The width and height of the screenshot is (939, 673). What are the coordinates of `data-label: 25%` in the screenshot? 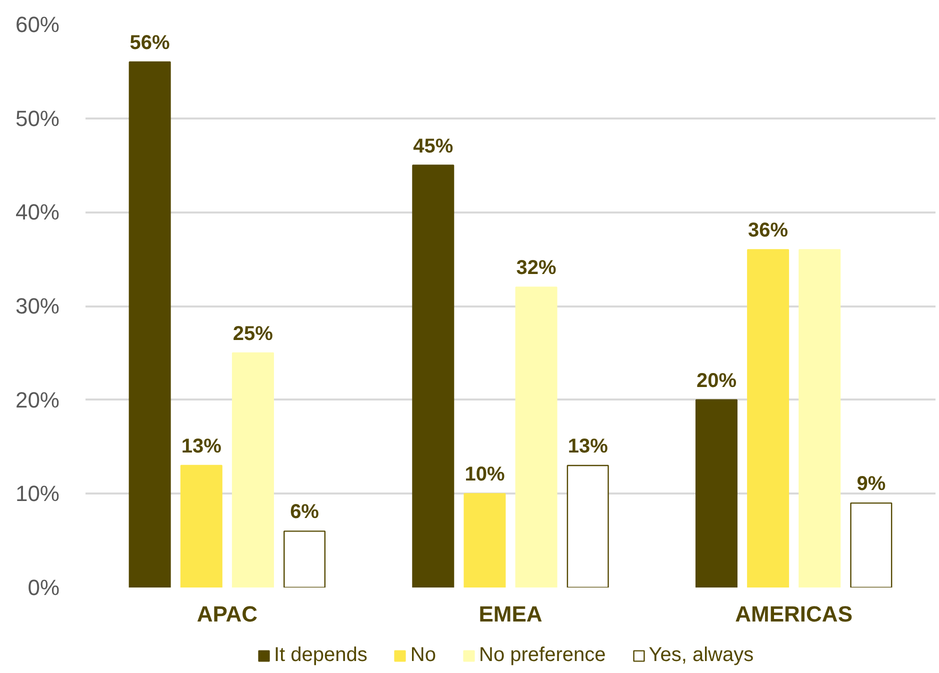 It's located at (253, 333).